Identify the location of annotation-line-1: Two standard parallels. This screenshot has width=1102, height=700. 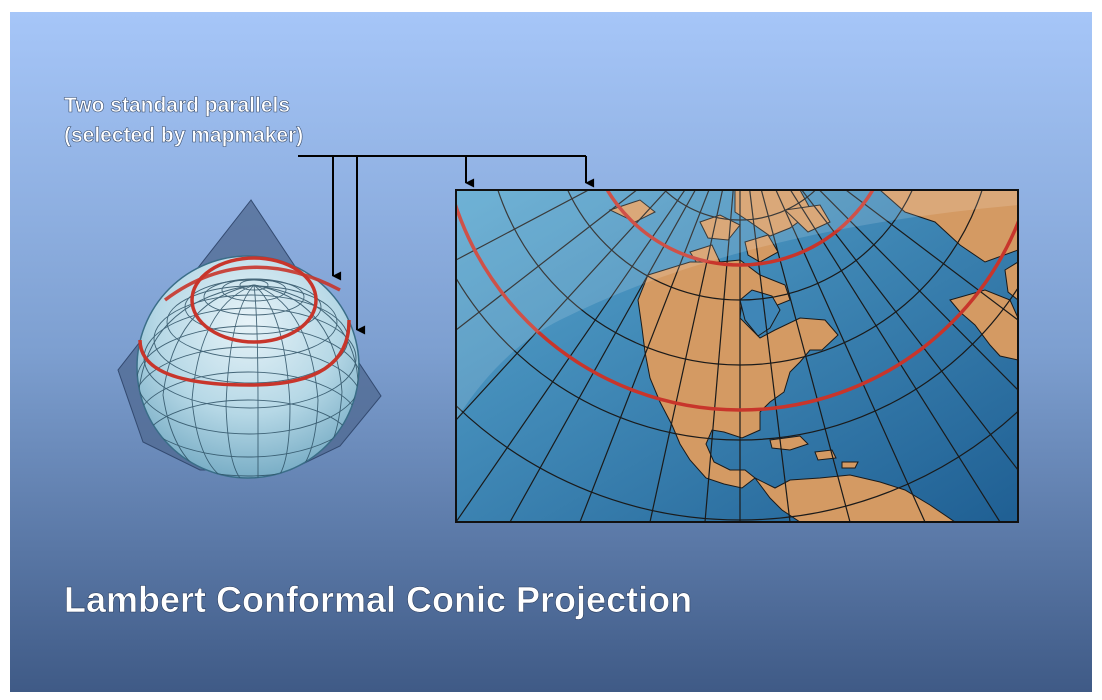
(177, 105).